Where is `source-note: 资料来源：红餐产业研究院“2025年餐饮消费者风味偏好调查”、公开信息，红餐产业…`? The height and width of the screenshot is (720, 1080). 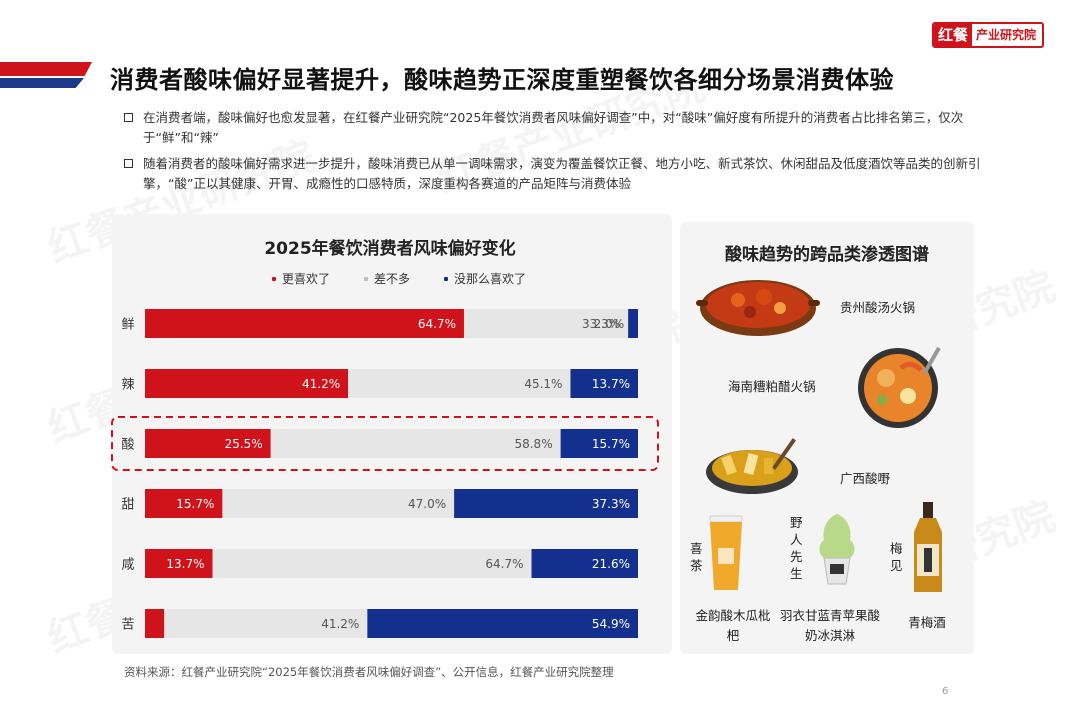 source-note: 资料来源：红餐产业研究院“2025年餐饮消费者风味偏好调查”、公开信息，红餐产业… is located at coordinates (369, 672).